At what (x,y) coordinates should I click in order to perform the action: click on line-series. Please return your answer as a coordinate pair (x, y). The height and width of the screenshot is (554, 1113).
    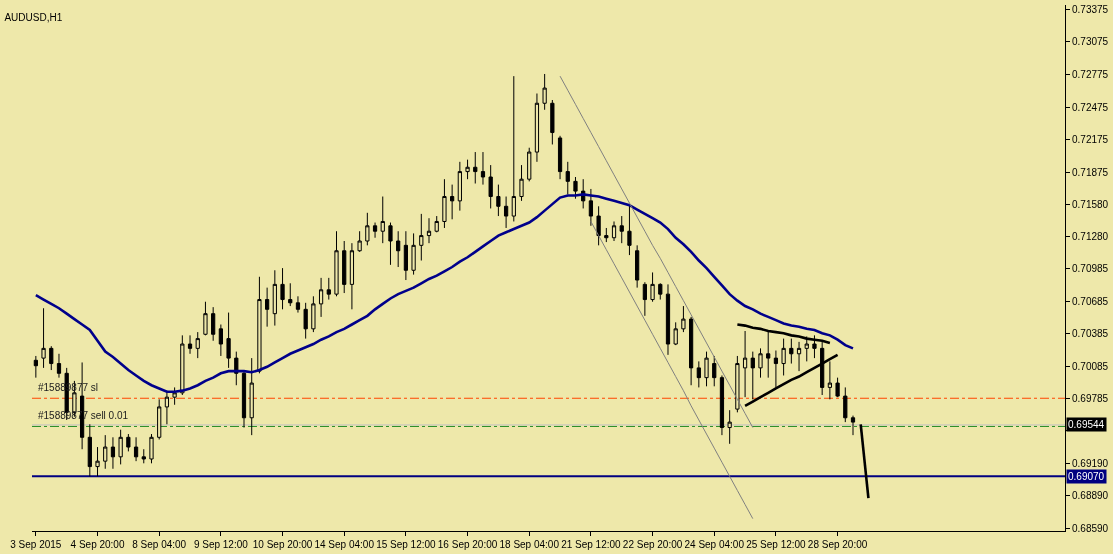
    Looking at the image, I should click on (656, 252).